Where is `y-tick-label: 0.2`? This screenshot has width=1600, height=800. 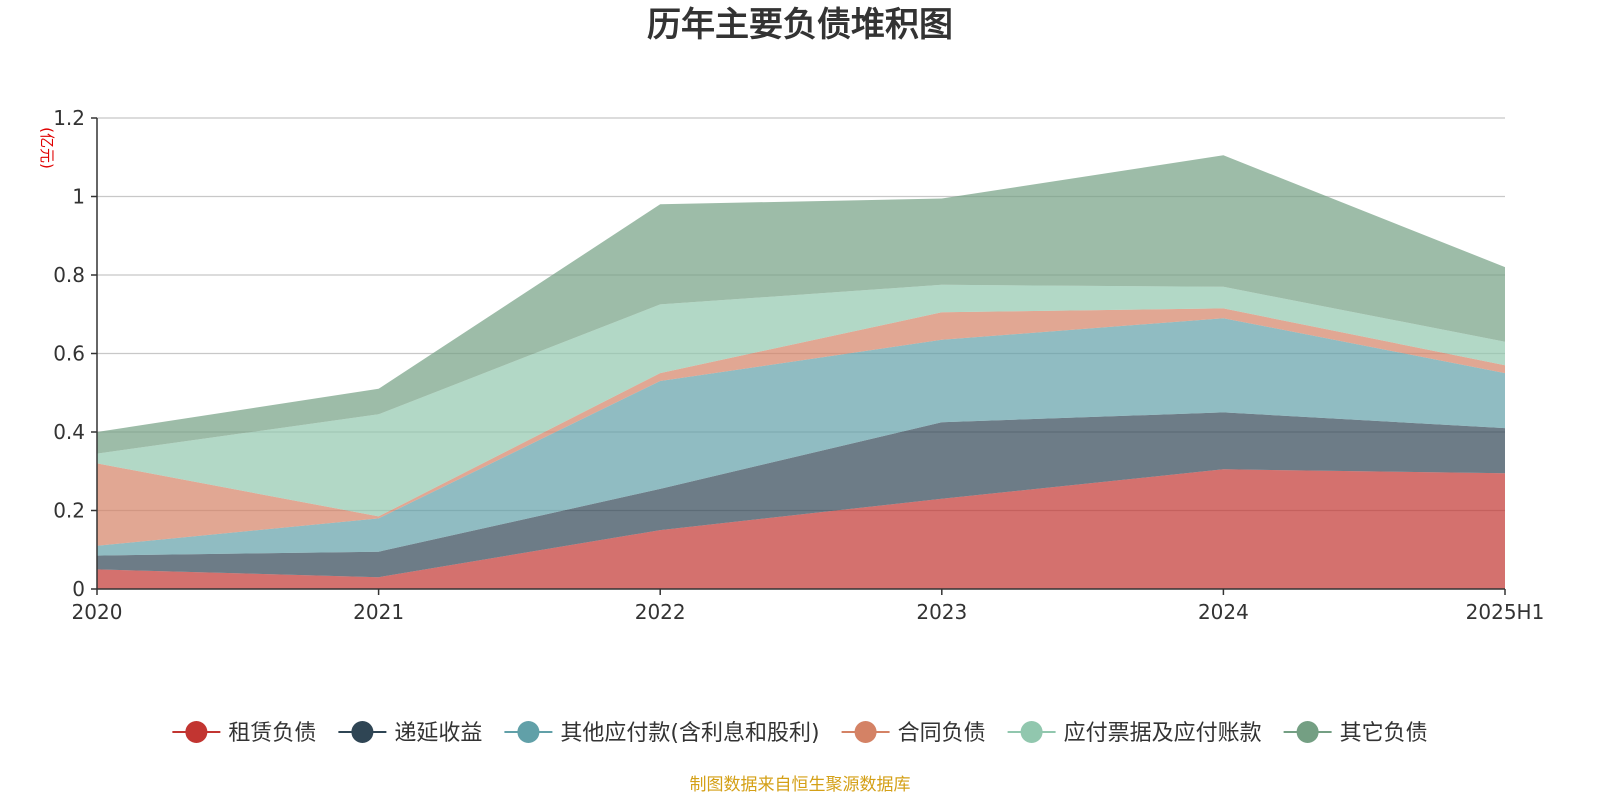
y-tick-label: 0.2 is located at coordinates (69, 511).